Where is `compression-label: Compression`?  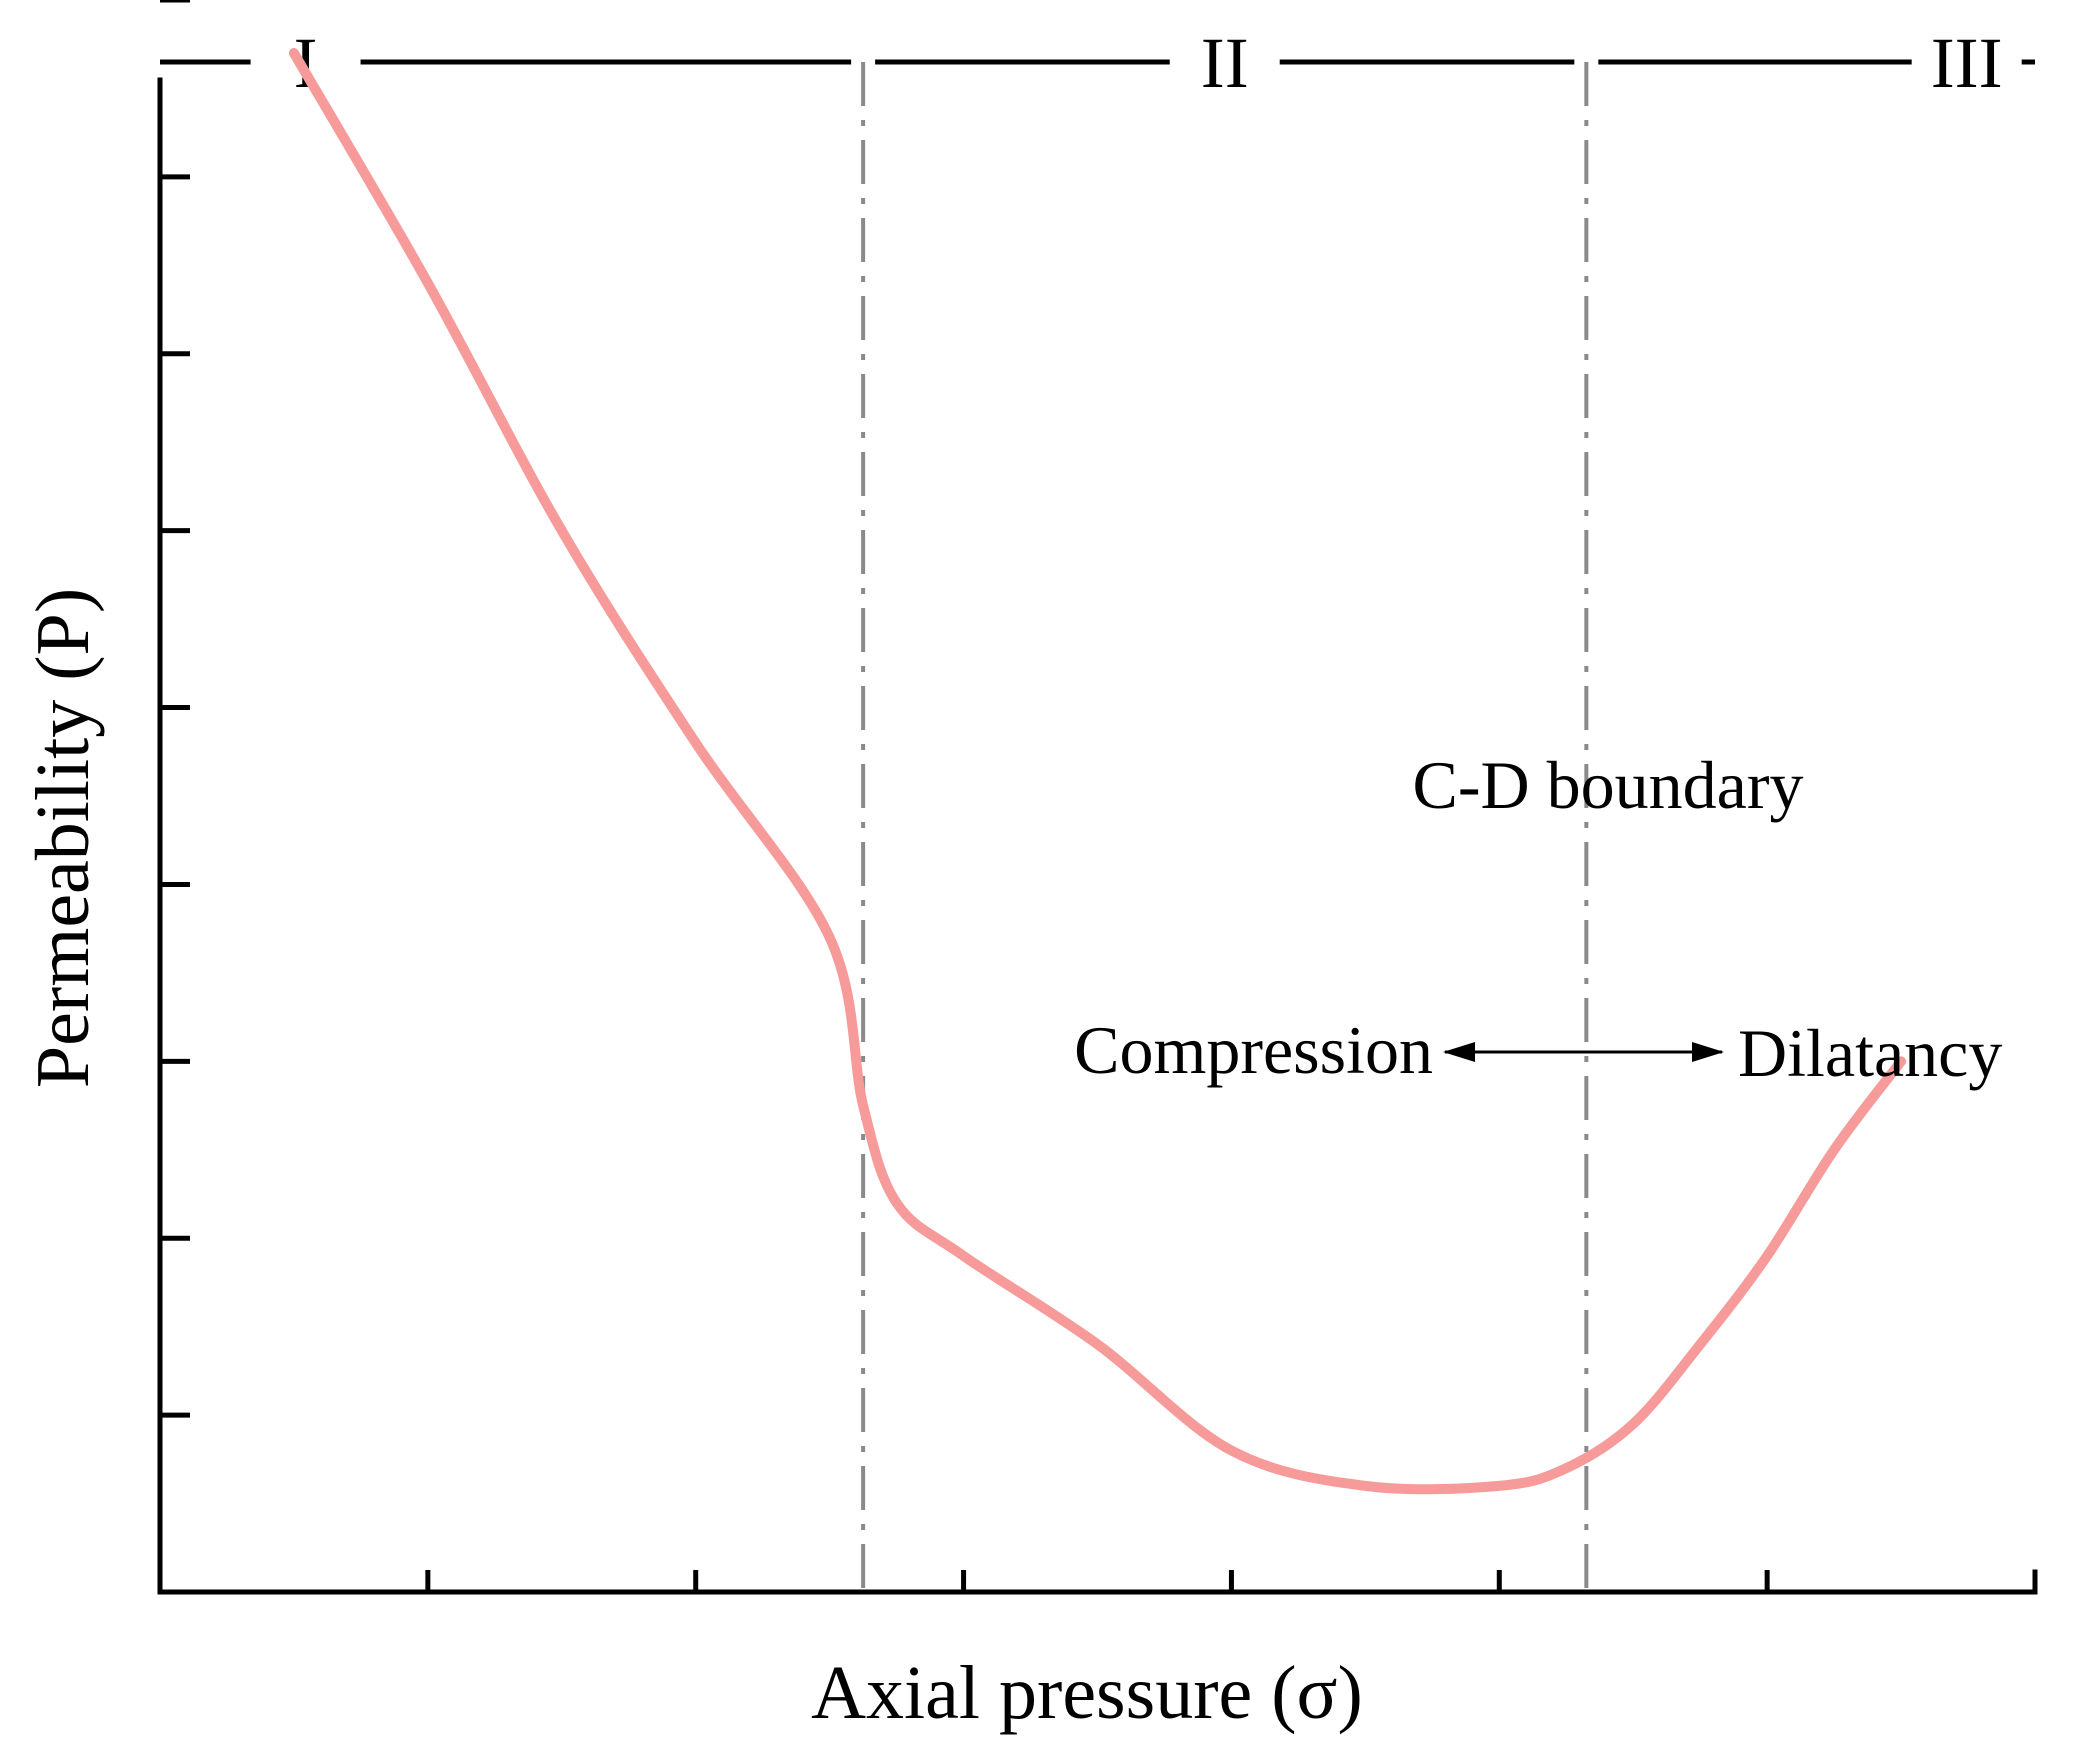 compression-label: Compression is located at coordinates (1253, 1050).